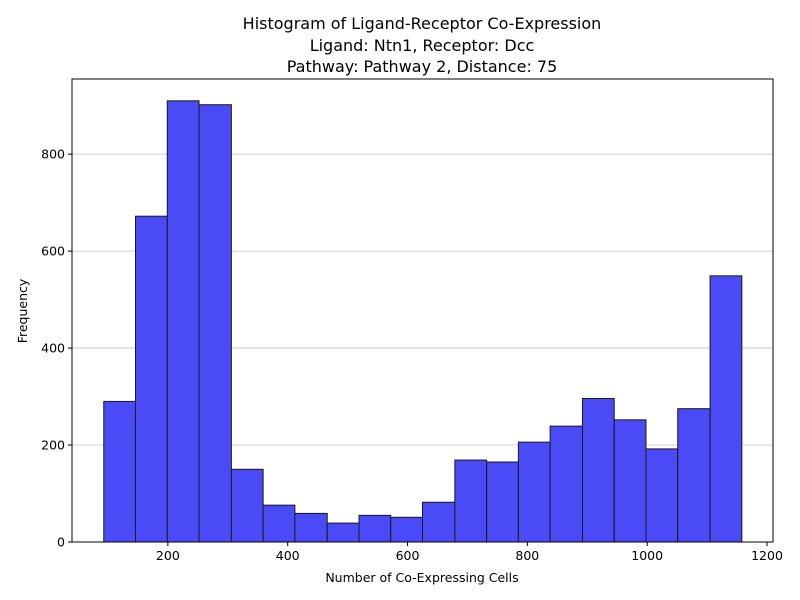 The height and width of the screenshot is (600, 800). Describe the element at coordinates (22, 310) in the screenshot. I see `y-axis-label: Frequency` at that location.